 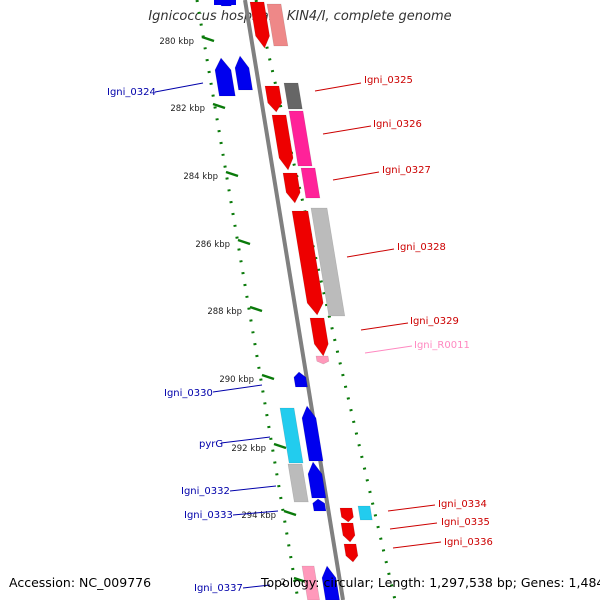 What do you see at coordinates (434, 321) in the screenshot?
I see `gene-label: Igni_0329` at bounding box center [434, 321].